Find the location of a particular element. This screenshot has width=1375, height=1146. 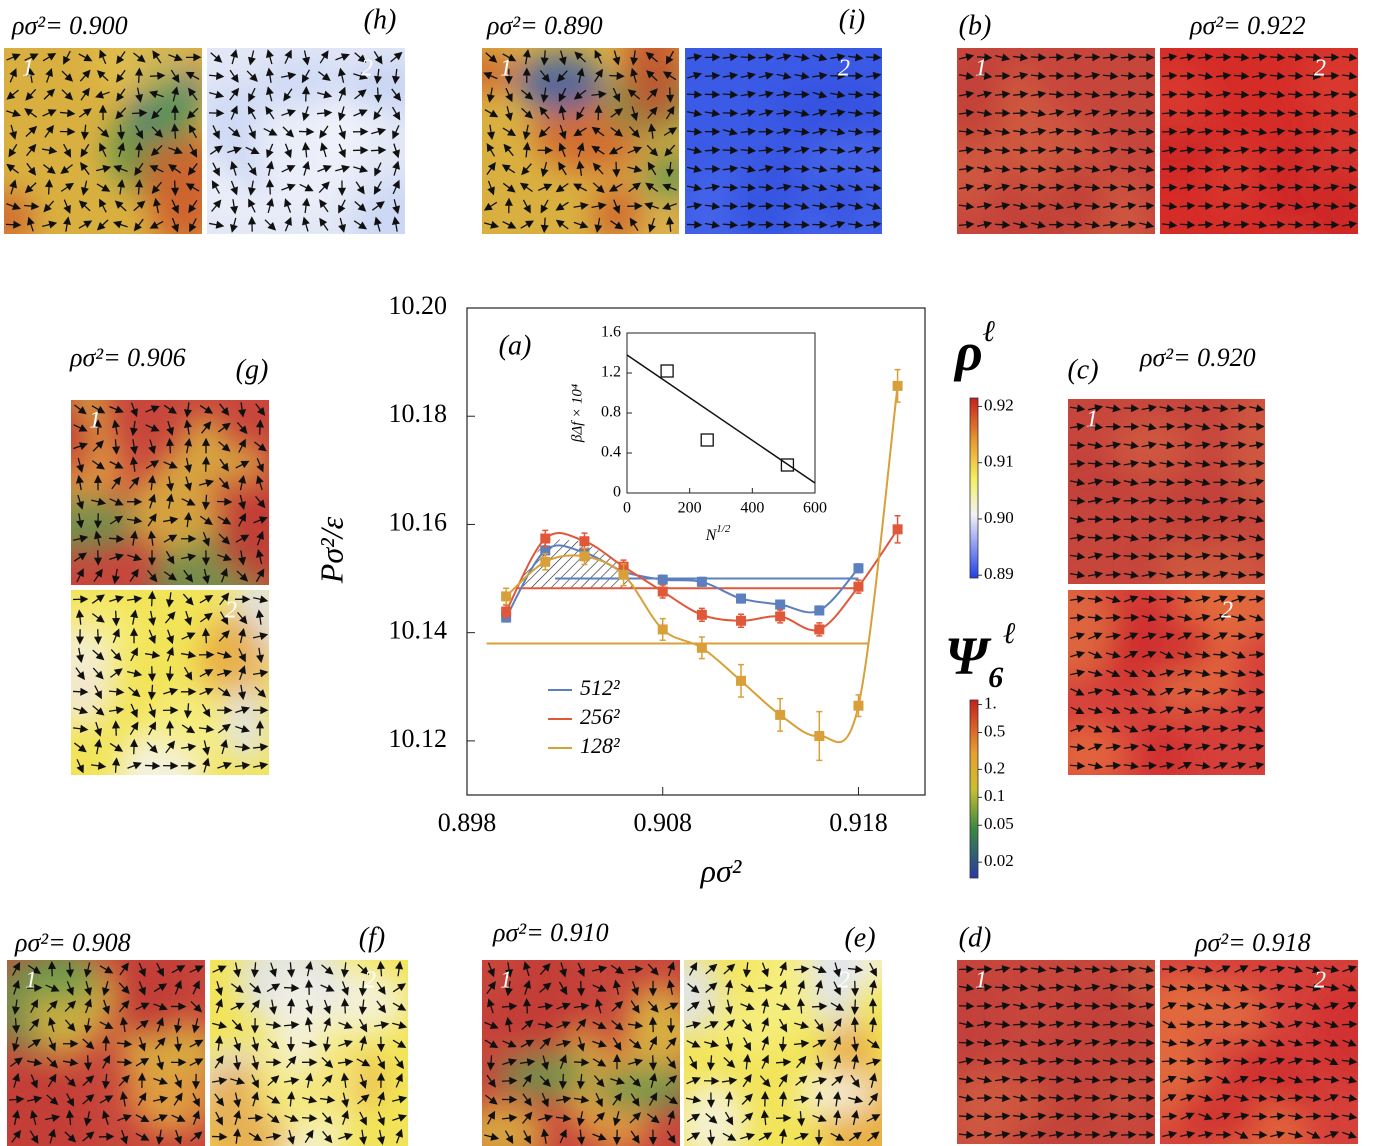

colorbar-tick-label: 0.5 is located at coordinates (994, 730).